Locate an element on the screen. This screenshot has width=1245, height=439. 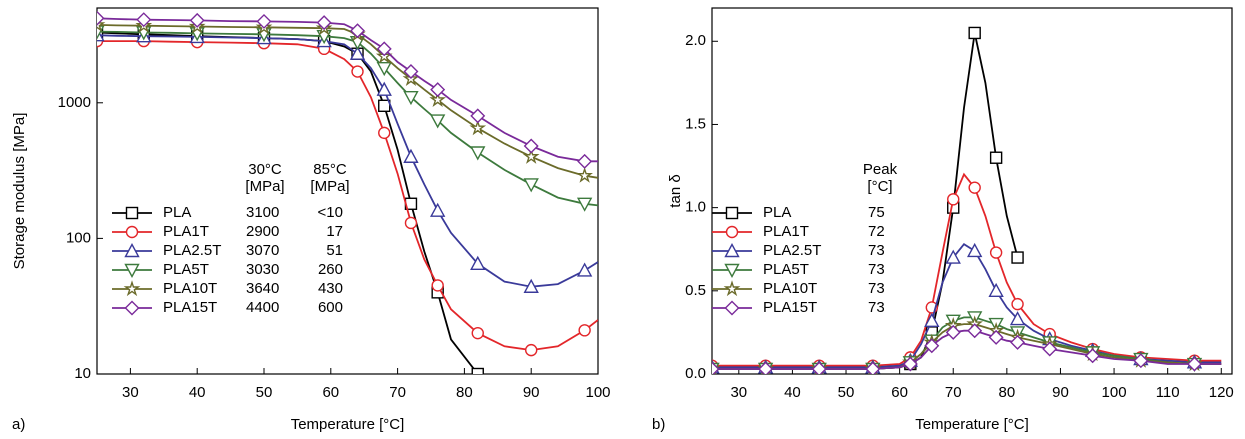
legend-label: PLA2.5T is located at coordinates (192, 250).